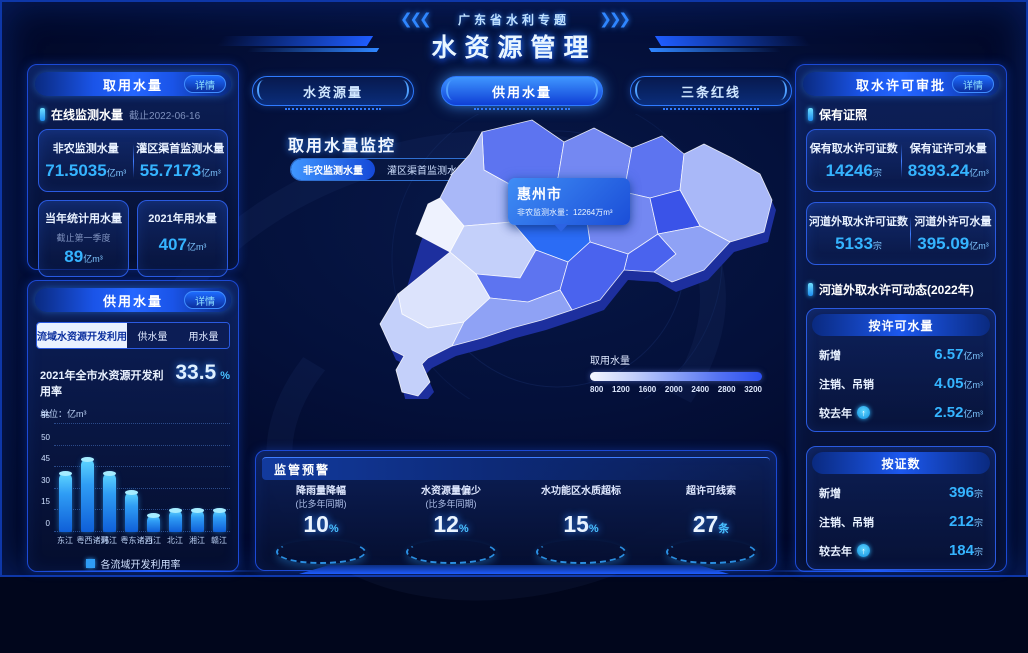 The width and height of the screenshot is (1028, 653). Describe the element at coordinates (902, 289) in the screenshot. I see `section-permit-dynamics: 河道外取水许可动态(2022年)` at that location.